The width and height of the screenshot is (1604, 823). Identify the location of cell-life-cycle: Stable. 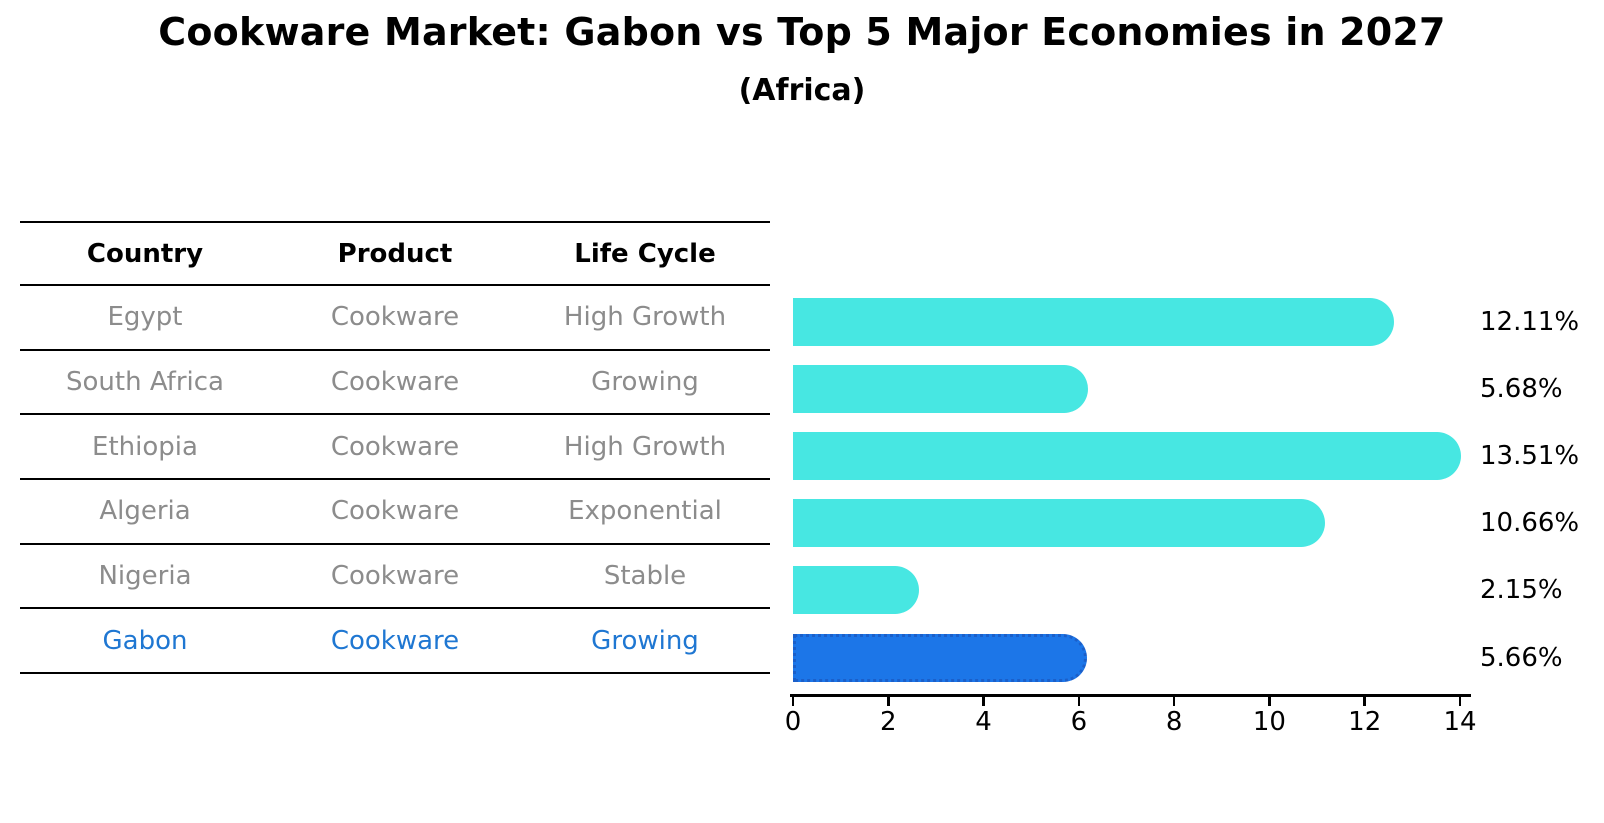
(645, 576).